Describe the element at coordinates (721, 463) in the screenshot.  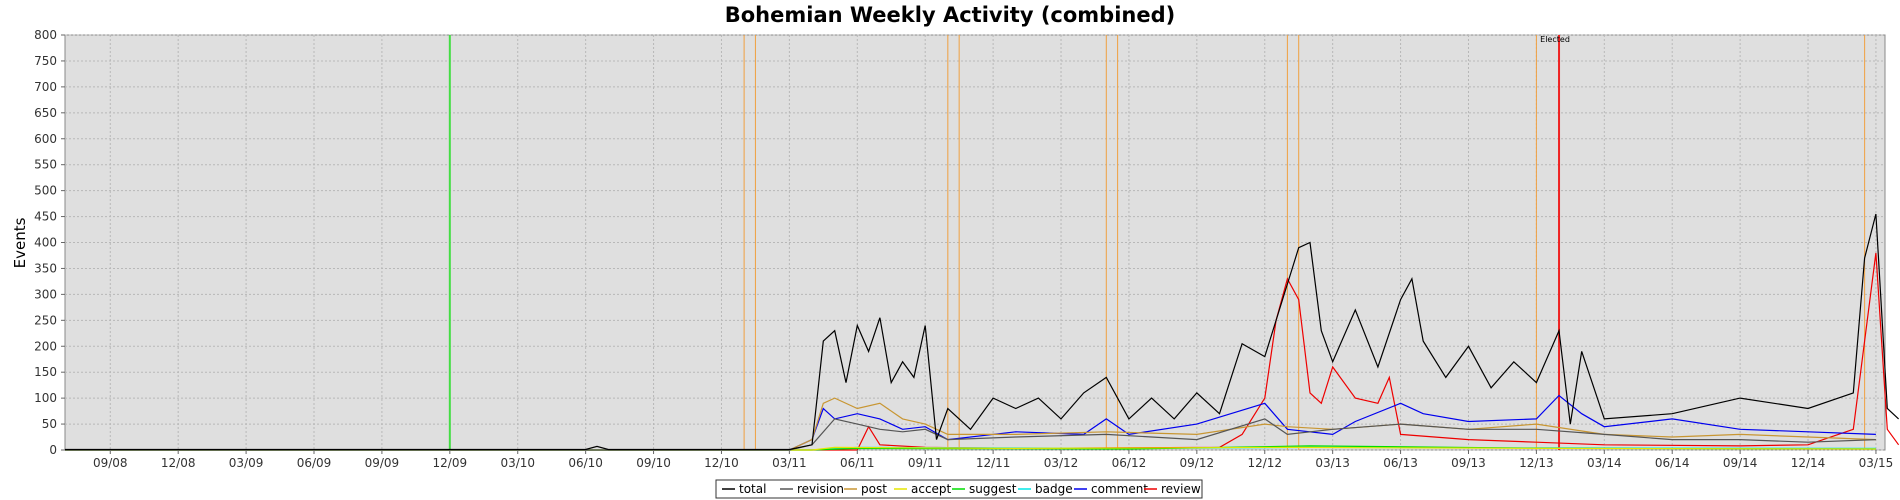
I see `x-tick-label: 12/10` at that location.